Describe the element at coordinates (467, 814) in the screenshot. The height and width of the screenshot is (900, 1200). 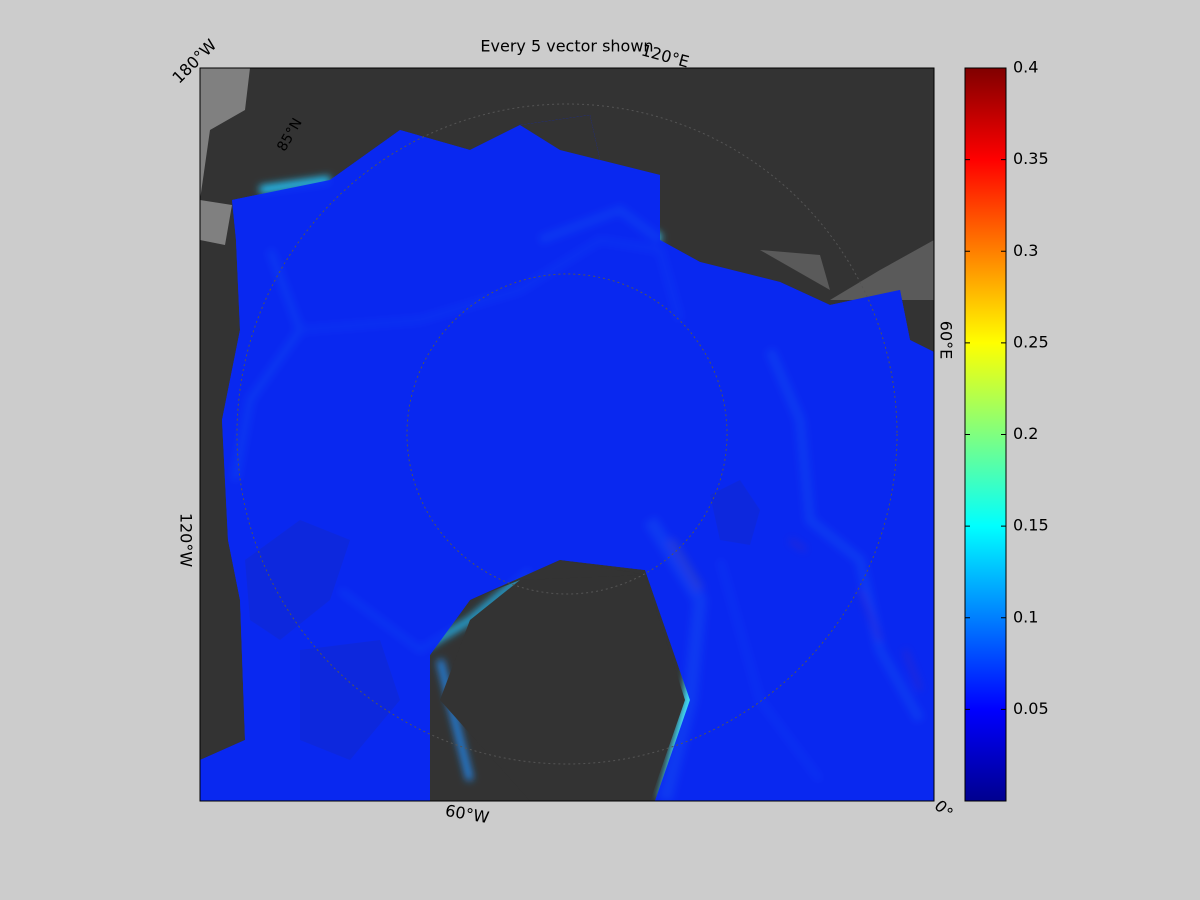
I see `map-label: 60°W` at that location.